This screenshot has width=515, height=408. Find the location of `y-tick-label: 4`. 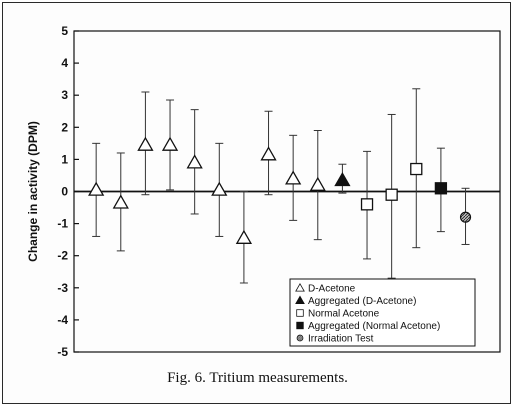

y-tick-label: 4 is located at coordinates (64, 63).